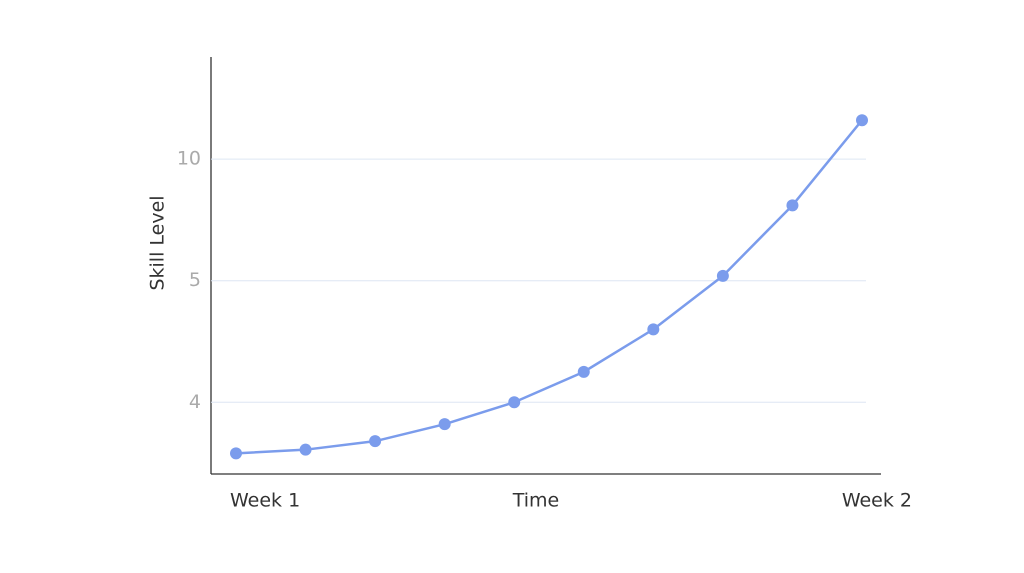 The width and height of the screenshot is (1024, 573). Describe the element at coordinates (195, 280) in the screenshot. I see `y-tick-label: 5` at that location.